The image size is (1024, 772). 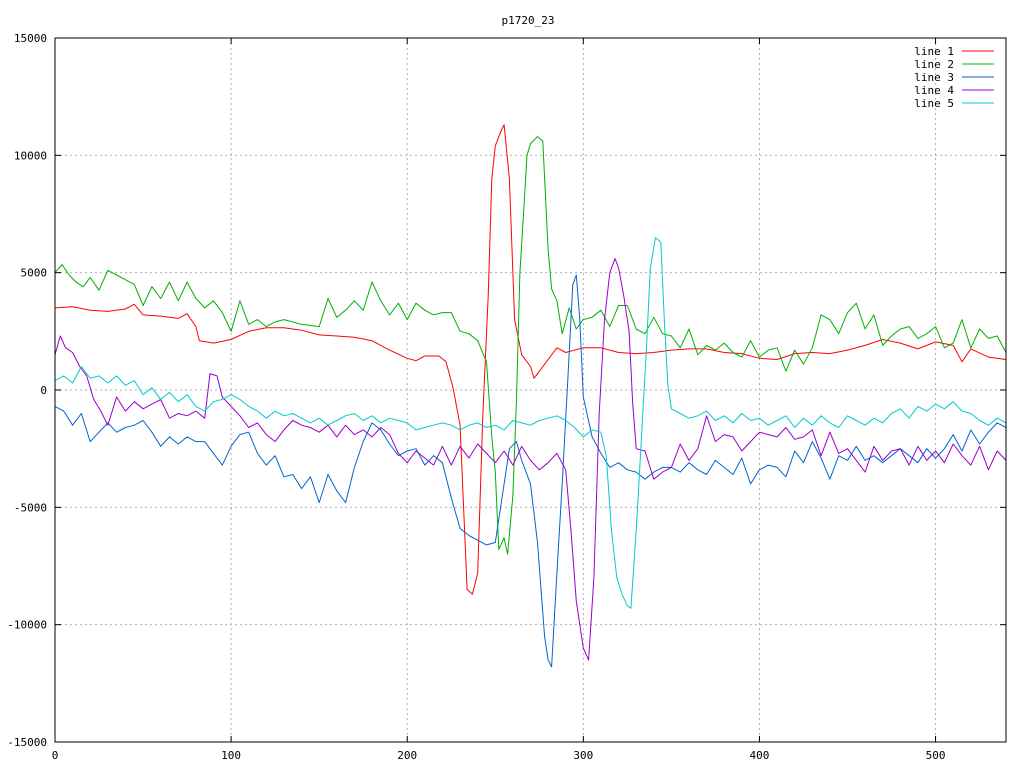 I want to click on x-tick-label: 100, so click(x=231, y=755).